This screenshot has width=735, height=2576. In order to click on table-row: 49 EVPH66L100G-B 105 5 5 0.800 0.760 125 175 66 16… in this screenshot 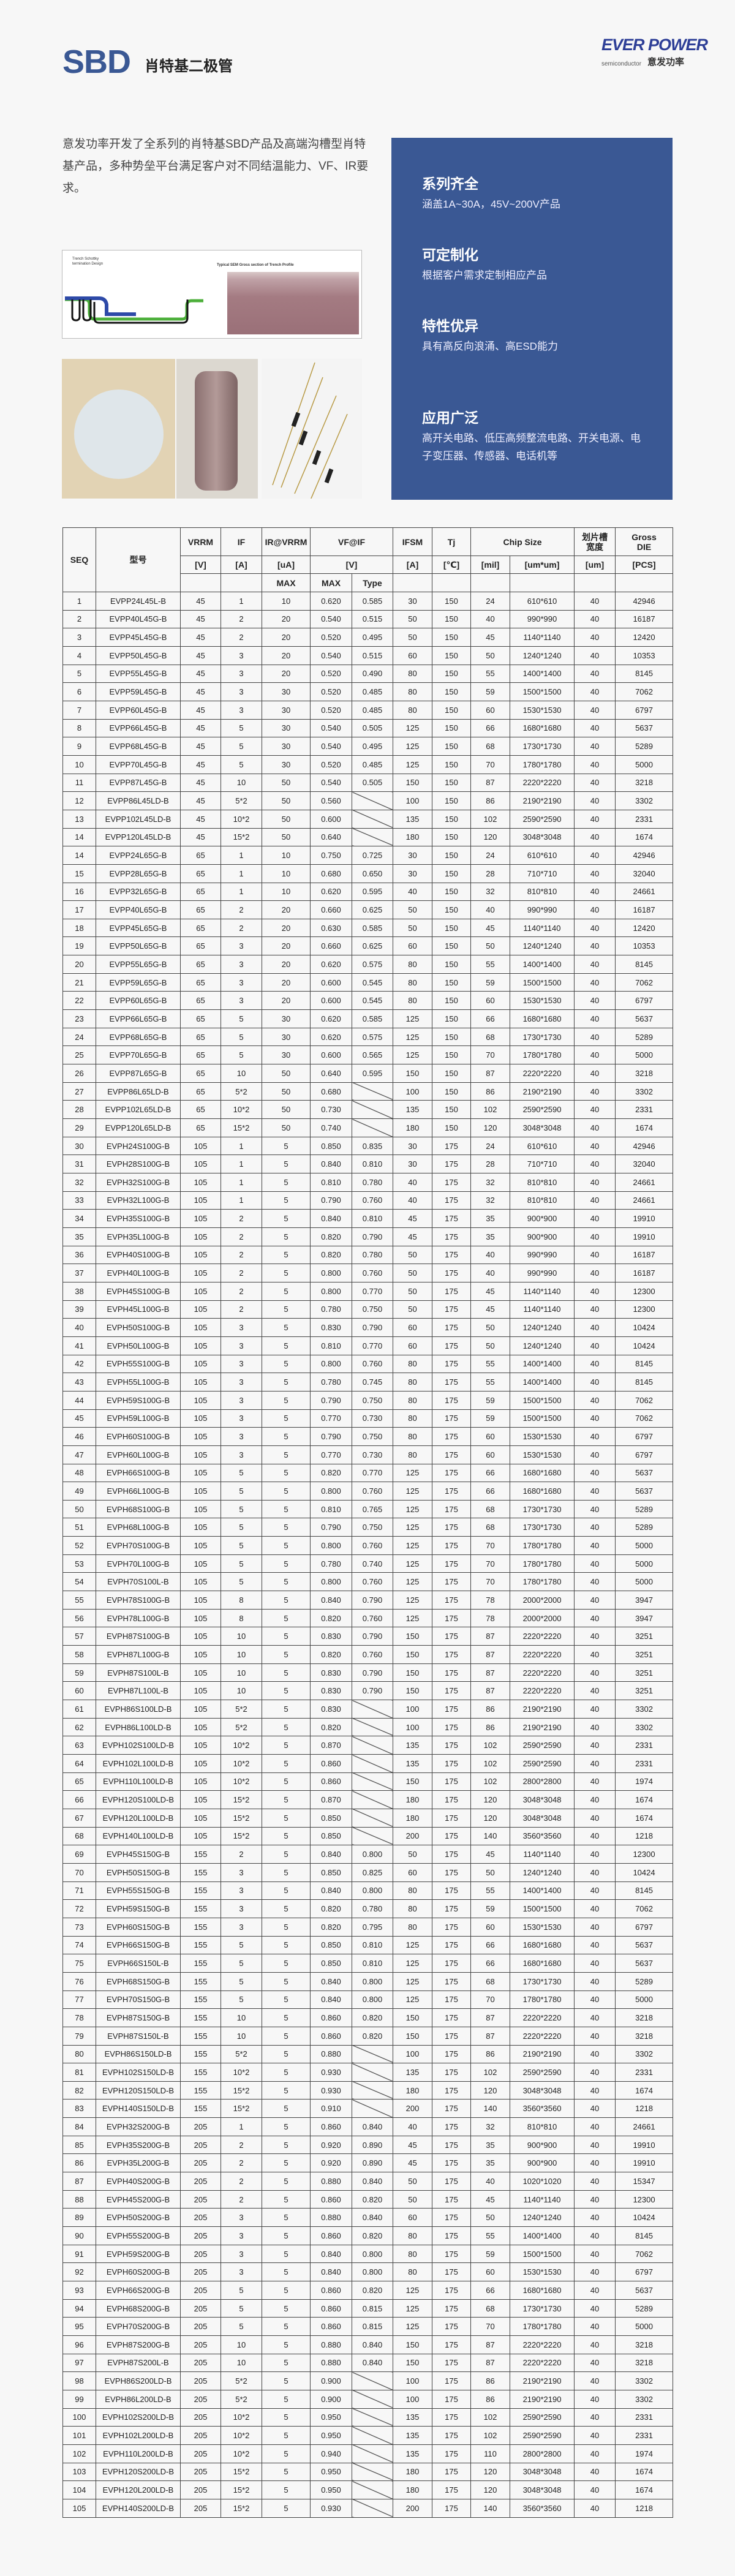, I will do `click(368, 1491)`.